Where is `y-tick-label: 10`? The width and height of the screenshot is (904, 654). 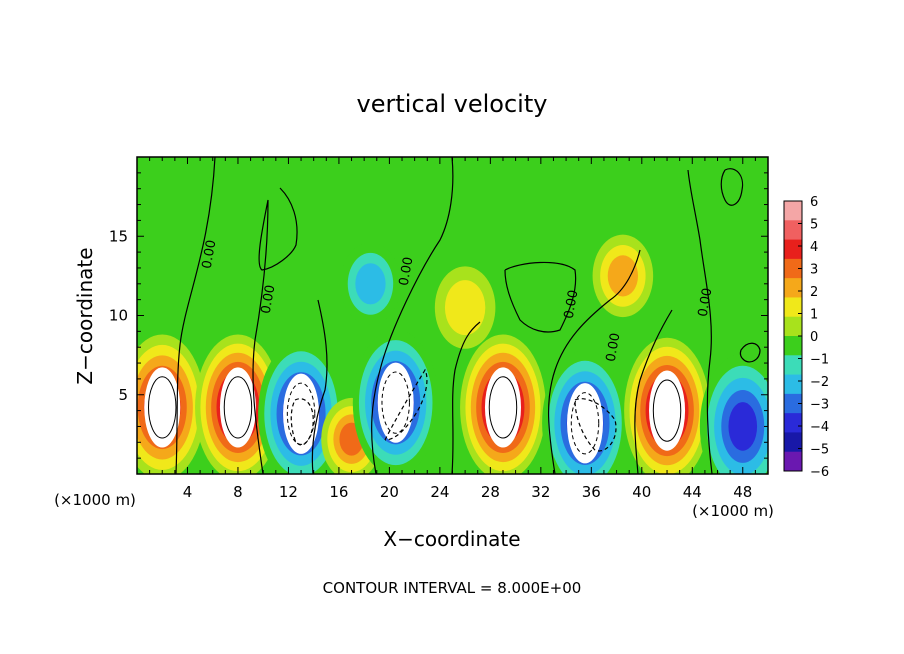
y-tick-label: 10 is located at coordinates (118, 316).